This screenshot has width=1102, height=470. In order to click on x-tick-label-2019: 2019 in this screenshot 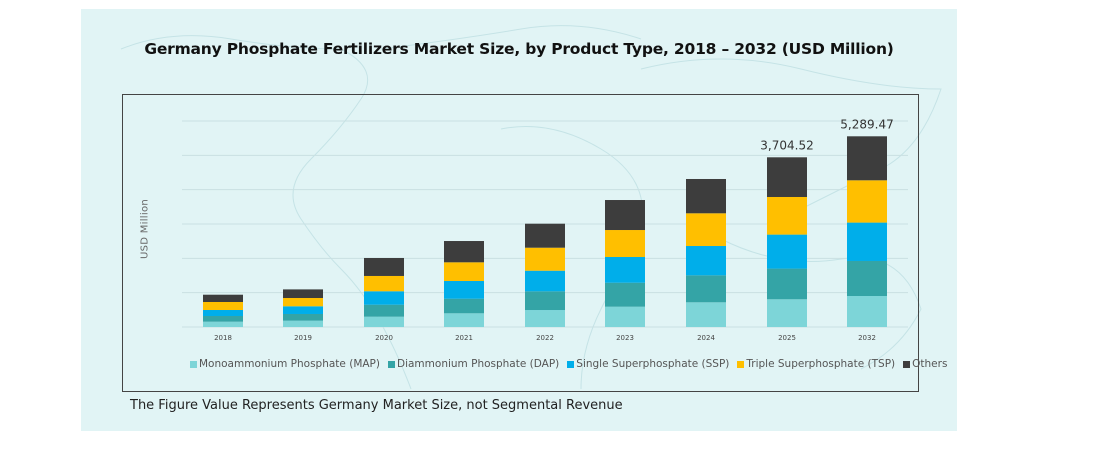, I will do `click(303, 338)`.